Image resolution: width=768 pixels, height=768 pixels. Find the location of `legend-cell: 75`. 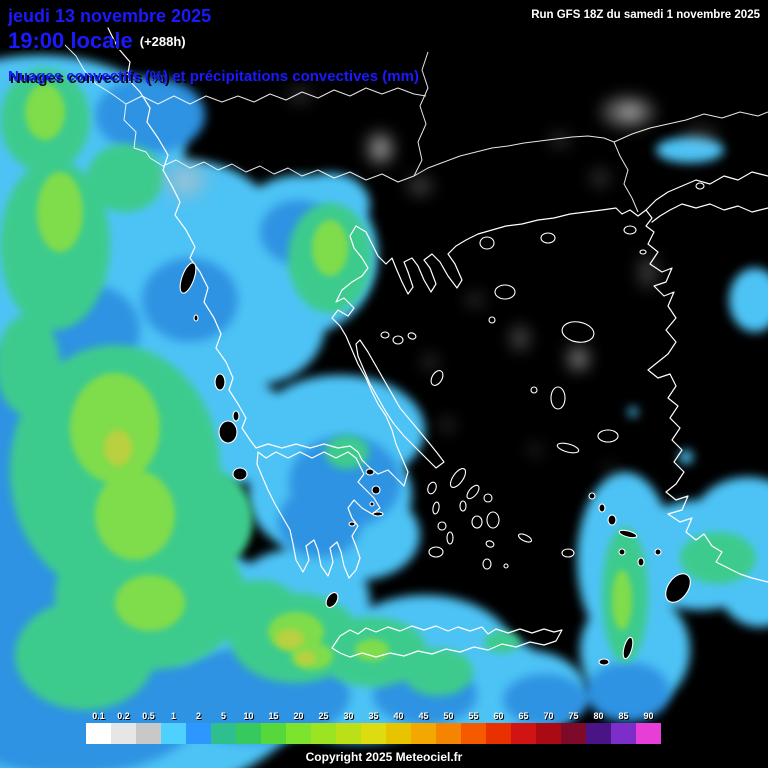

legend-cell: 75 is located at coordinates (573, 727).